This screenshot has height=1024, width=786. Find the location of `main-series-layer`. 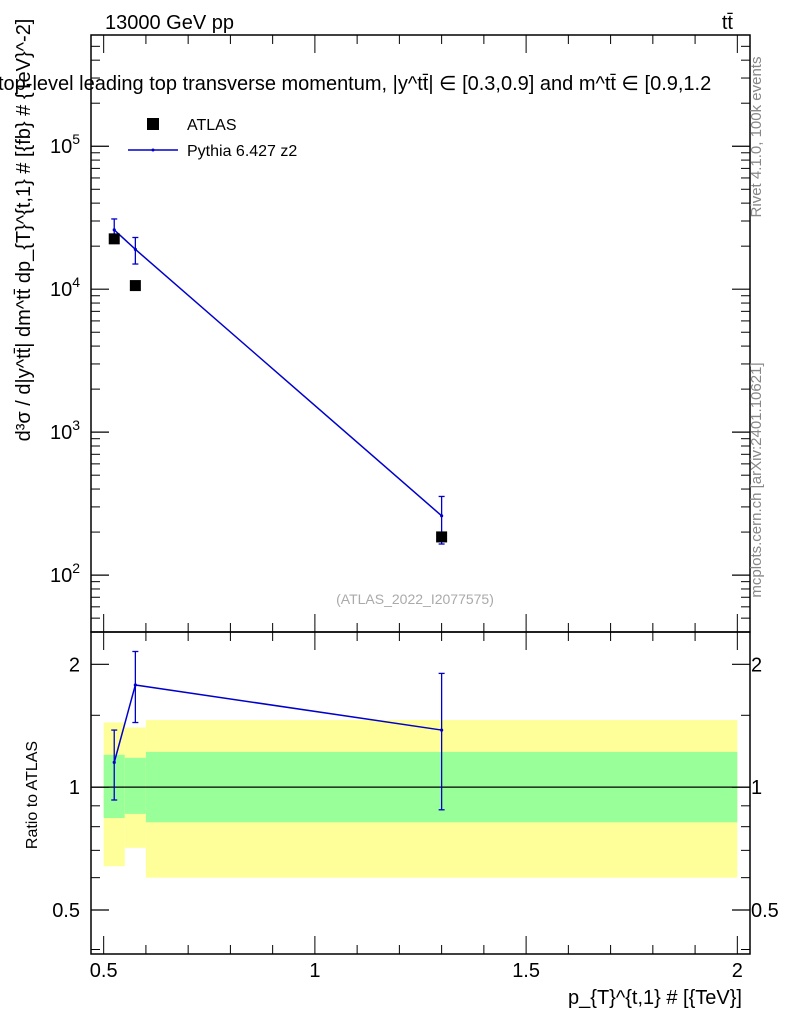

main-series-layer is located at coordinates (278, 381).